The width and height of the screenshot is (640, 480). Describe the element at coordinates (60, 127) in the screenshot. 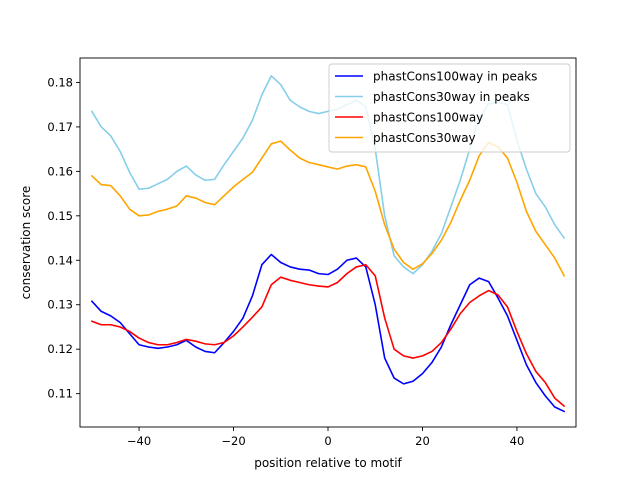

I see `y-tick-label: 0.17` at that location.